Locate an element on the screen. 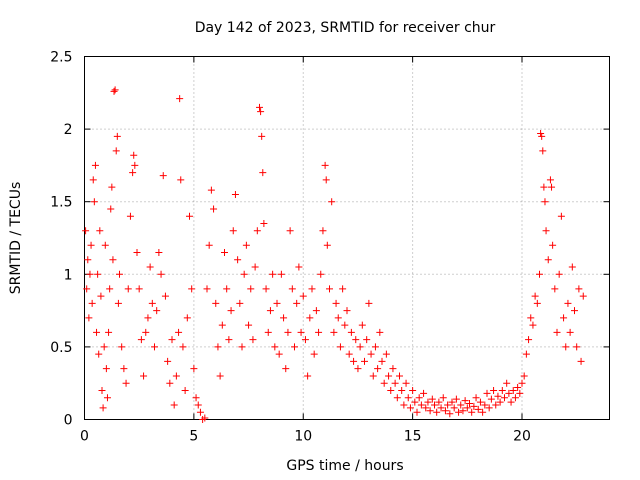 The height and width of the screenshot is (480, 640). y-tick-label: 1 is located at coordinates (68, 275).